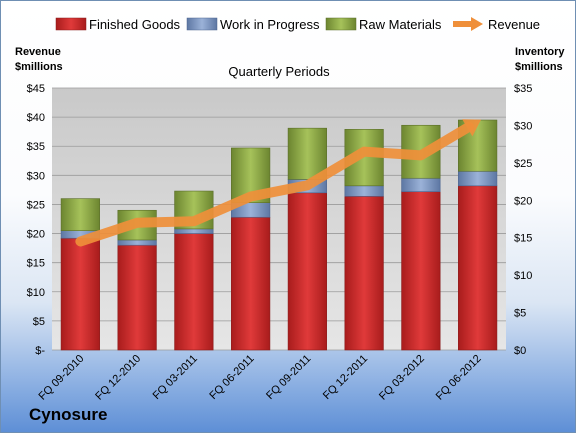  What do you see at coordinates (459, 378) in the screenshot?
I see `x-tick-label: FQ 06-2012` at bounding box center [459, 378].